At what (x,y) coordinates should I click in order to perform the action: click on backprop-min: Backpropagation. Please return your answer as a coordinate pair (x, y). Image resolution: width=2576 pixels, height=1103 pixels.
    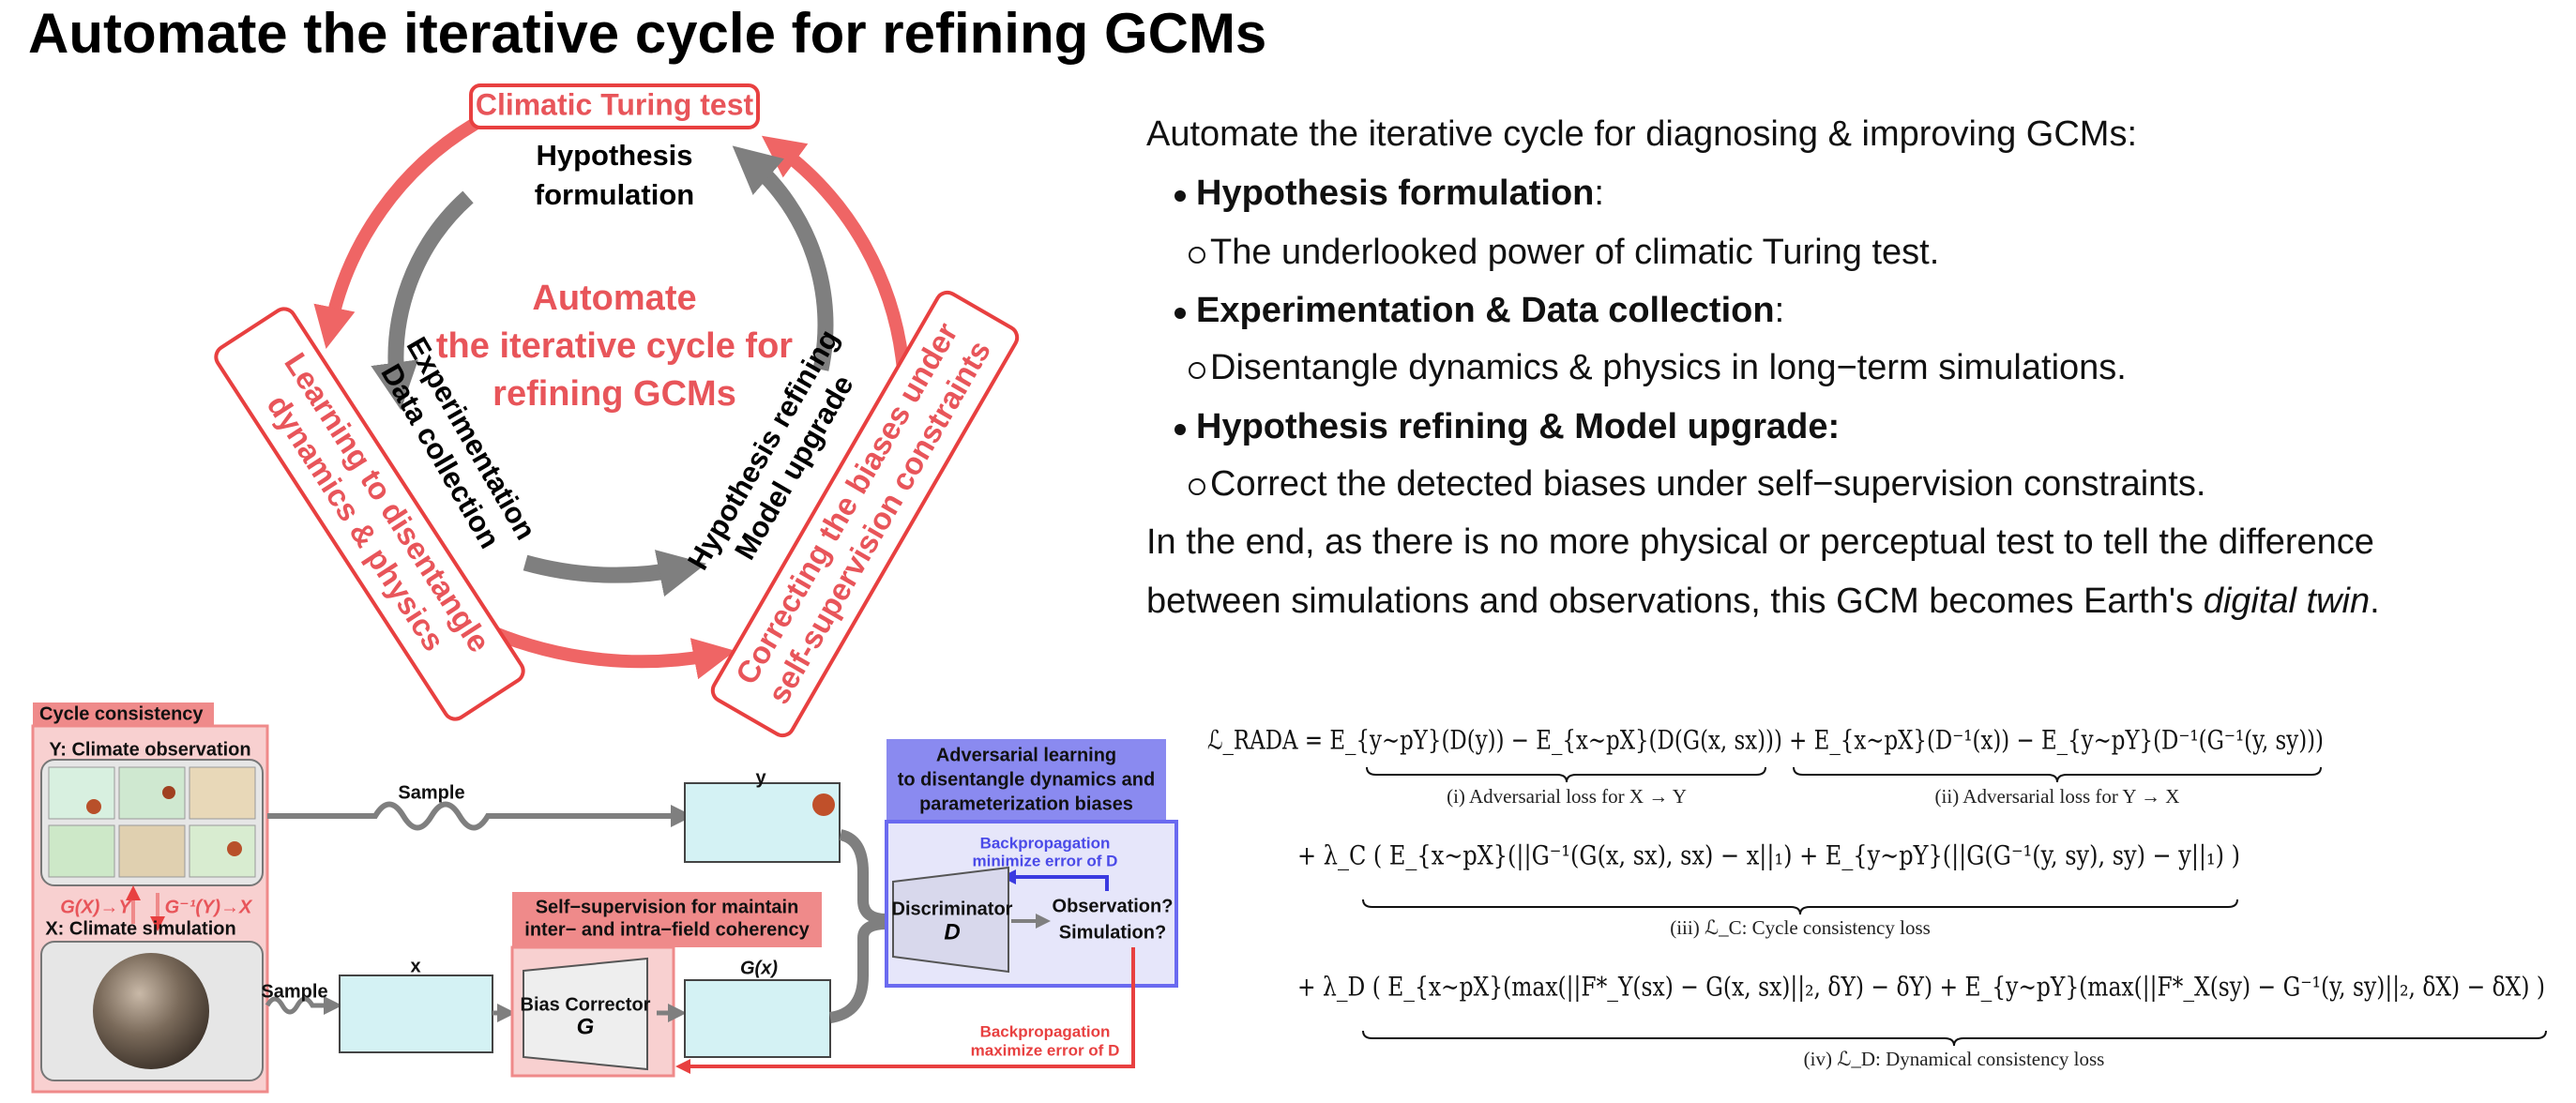
    Looking at the image, I should click on (1045, 843).